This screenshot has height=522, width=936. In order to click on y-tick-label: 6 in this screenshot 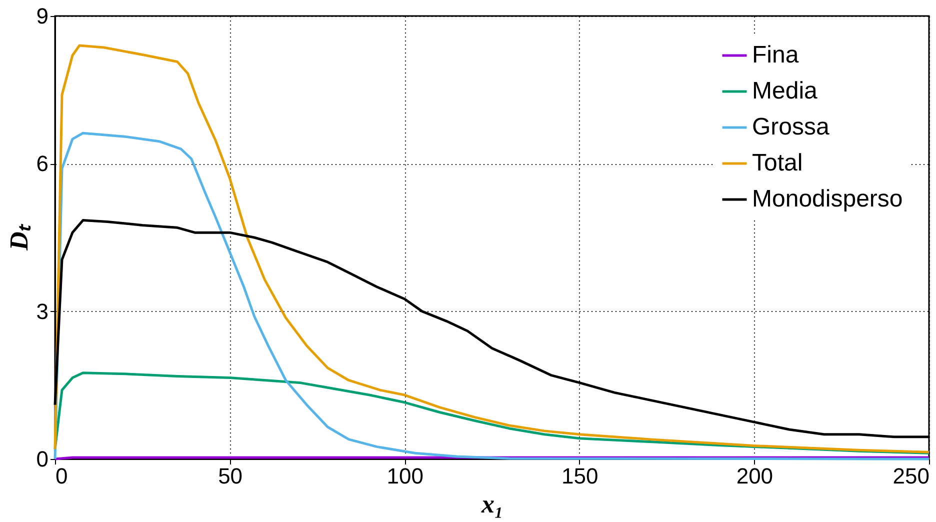, I will do `click(42, 163)`.